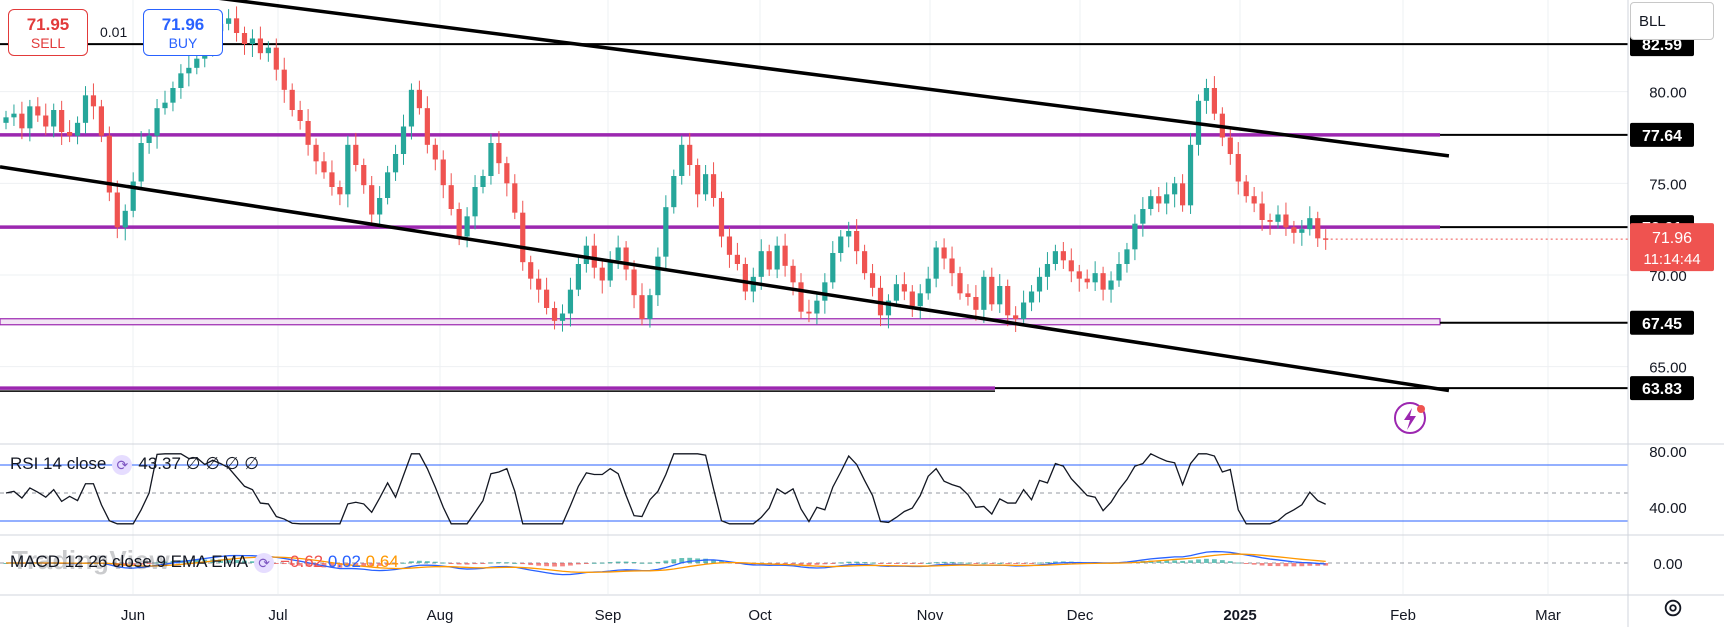  I want to click on buy-price: 71.96, so click(183, 24).